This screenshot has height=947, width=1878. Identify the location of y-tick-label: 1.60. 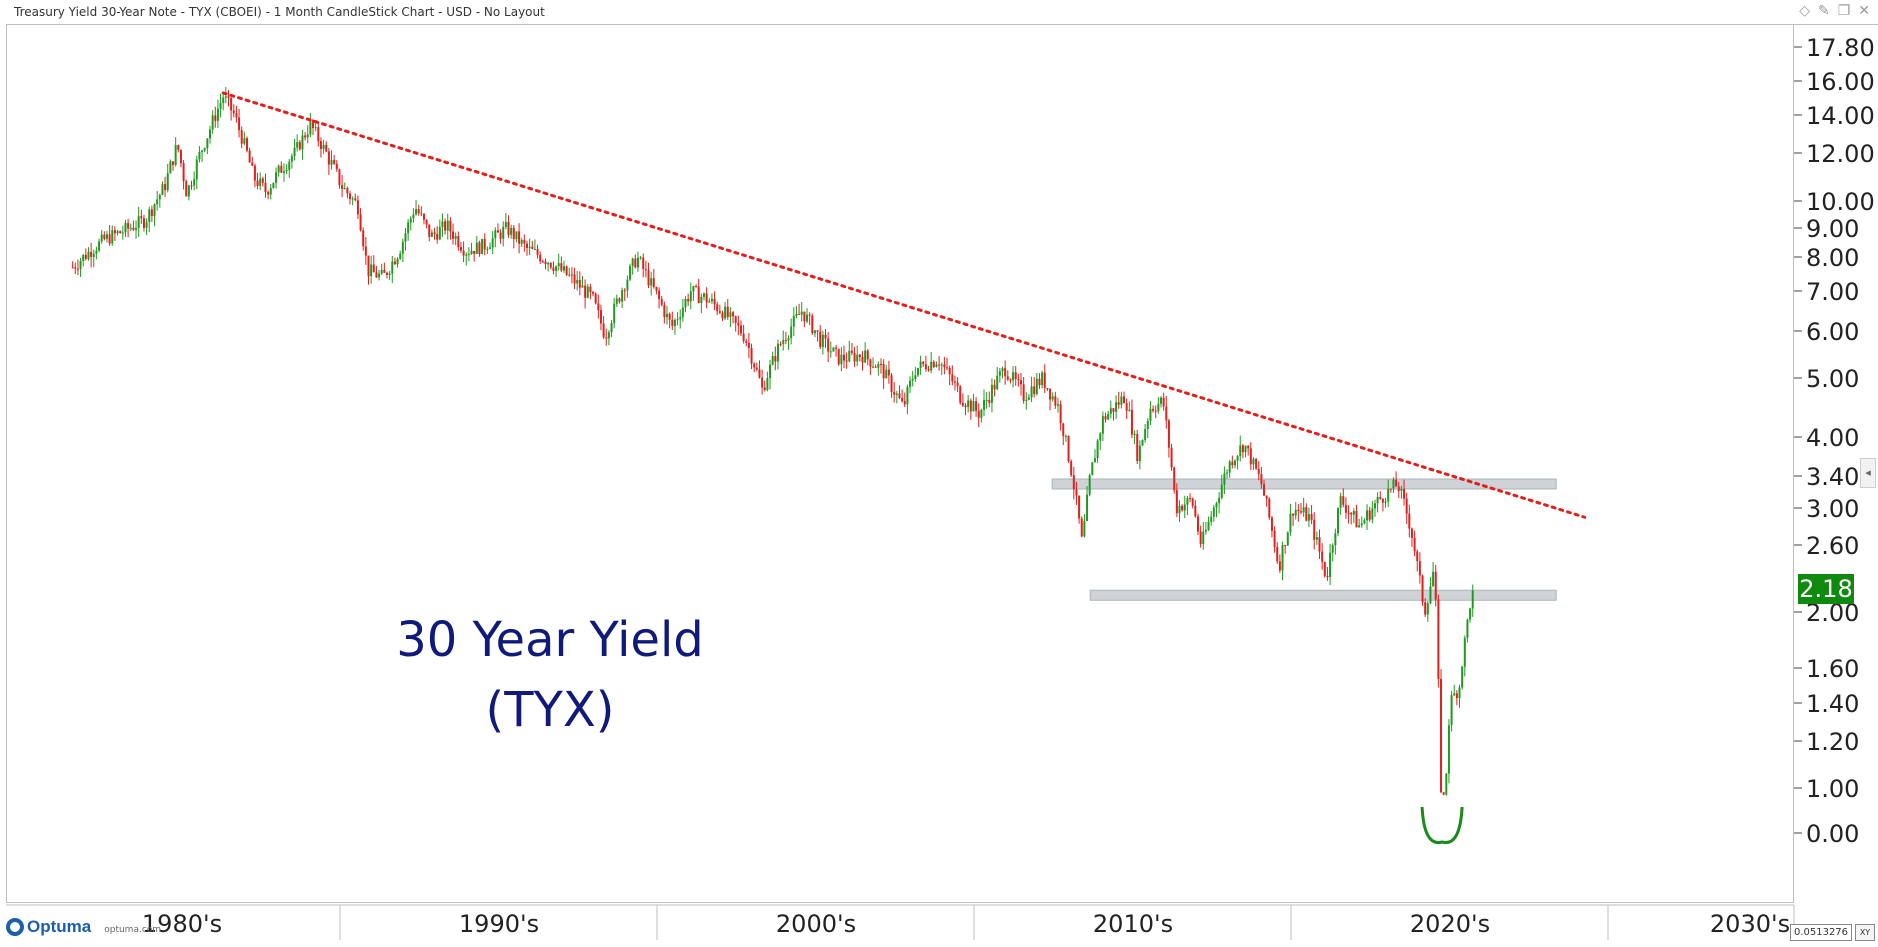
(1832, 669).